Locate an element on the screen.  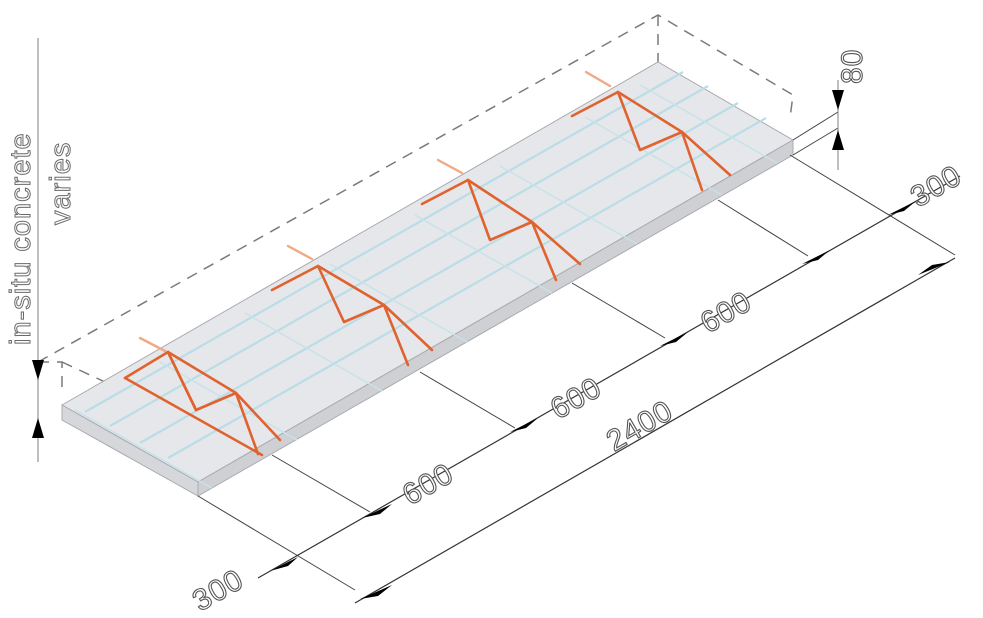
end-spacing-right-label: 300 is located at coordinates (936, 186).